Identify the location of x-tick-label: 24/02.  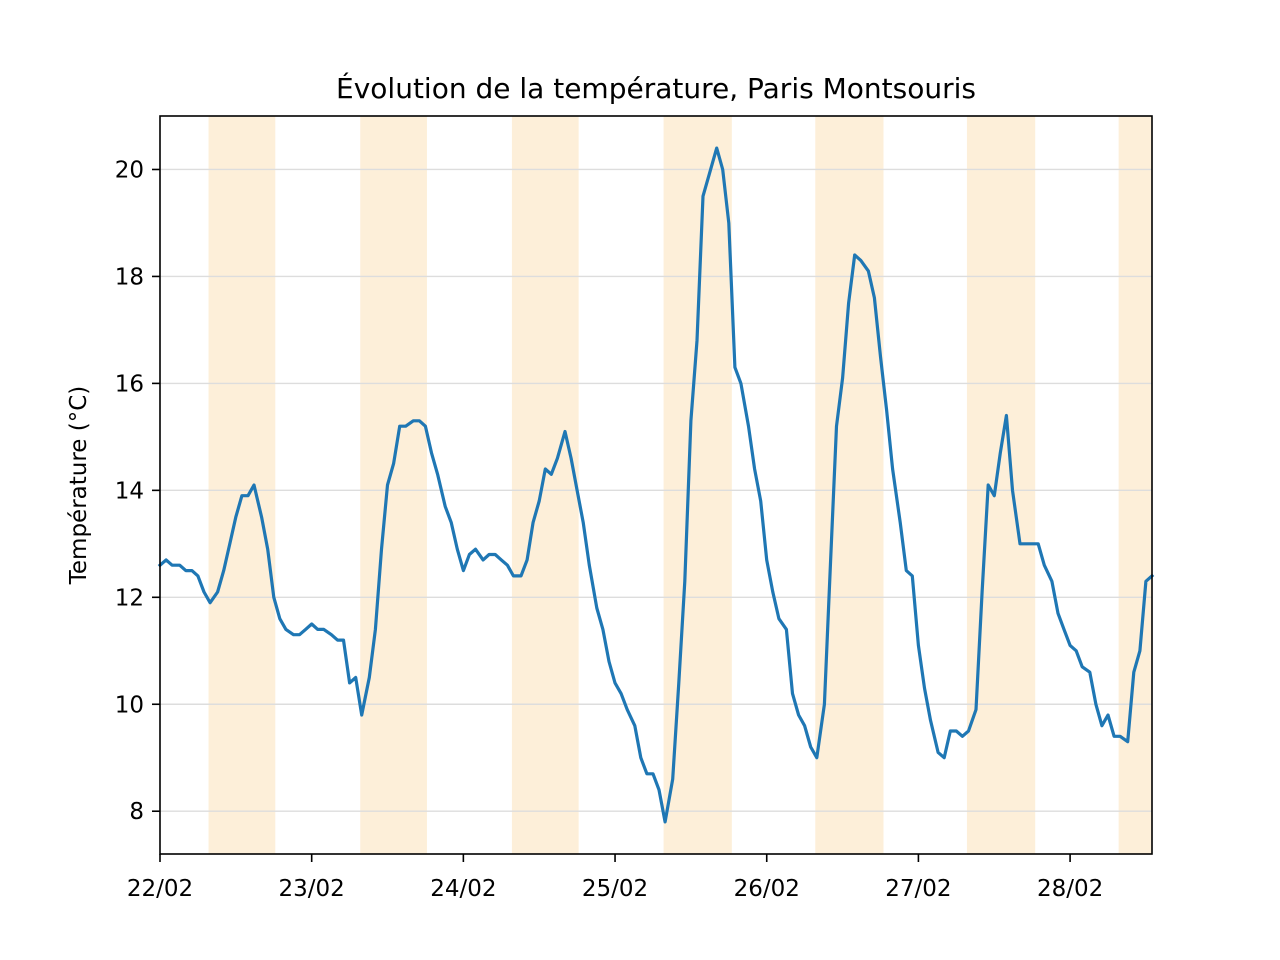
(463, 889).